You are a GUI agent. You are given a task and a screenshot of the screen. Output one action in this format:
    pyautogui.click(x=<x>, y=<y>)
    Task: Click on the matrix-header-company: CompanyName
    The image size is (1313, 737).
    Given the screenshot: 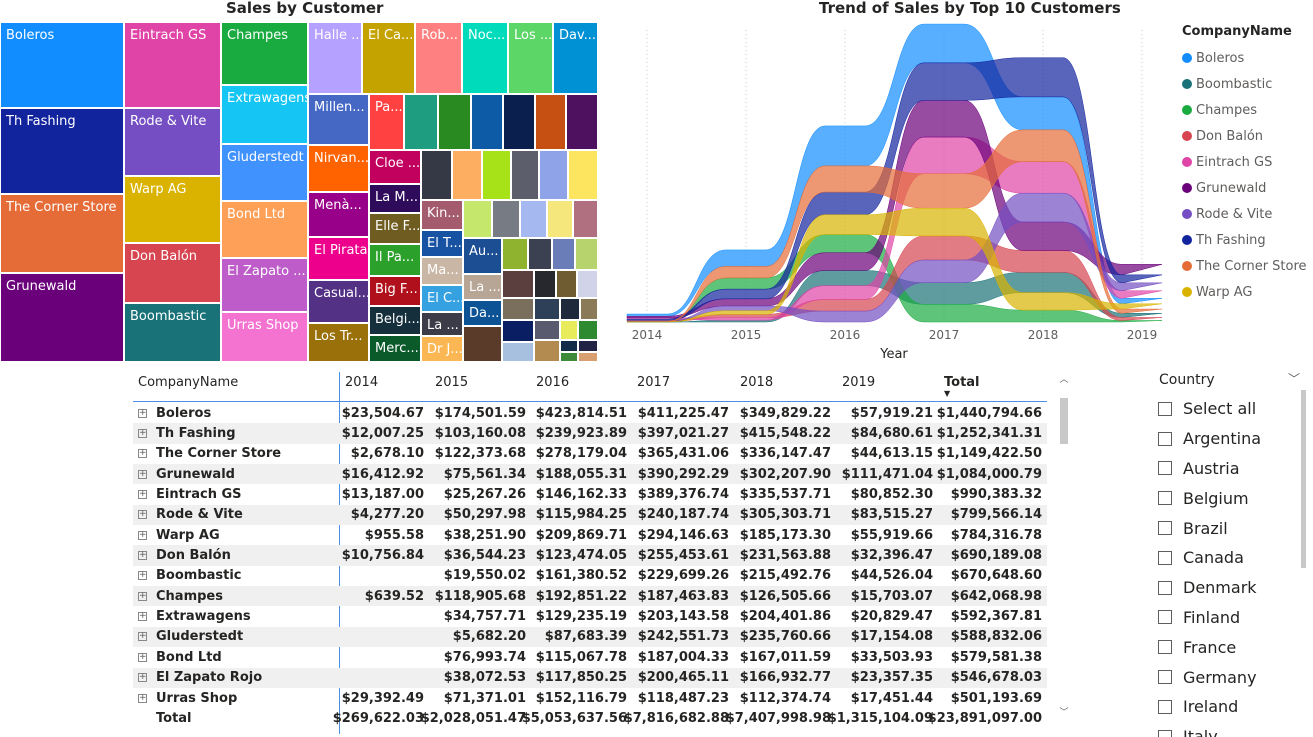 What is the action you would take?
    pyautogui.click(x=188, y=382)
    